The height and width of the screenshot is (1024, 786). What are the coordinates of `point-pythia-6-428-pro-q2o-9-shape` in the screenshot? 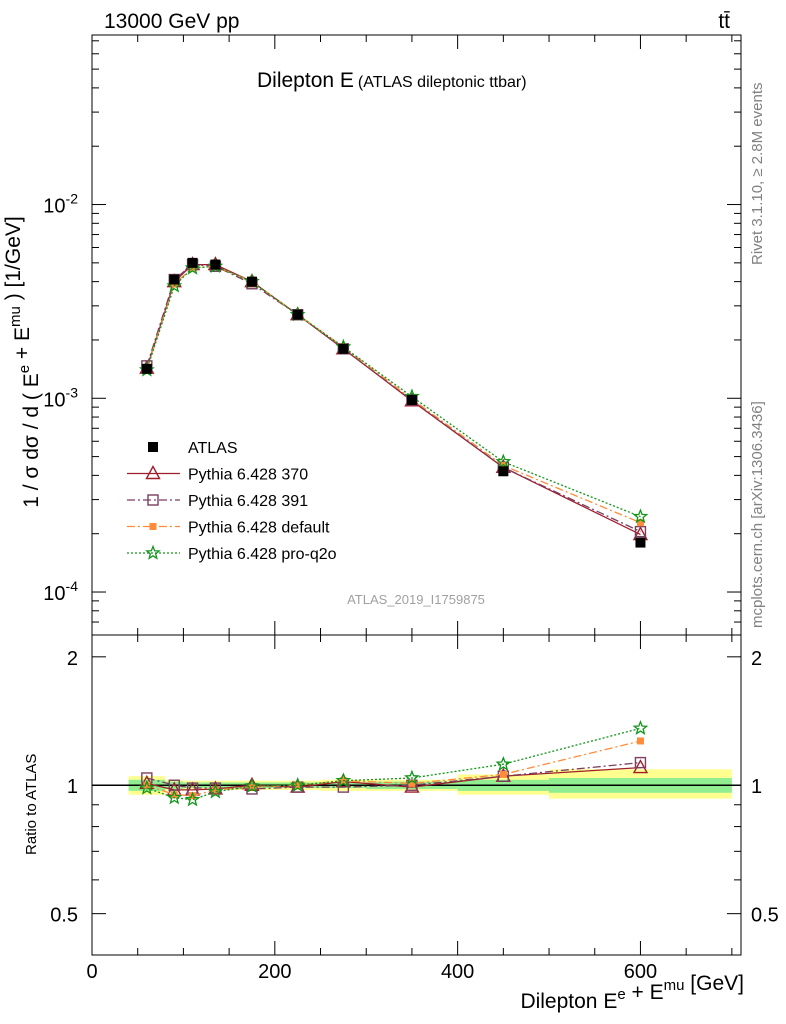 It's located at (640, 516).